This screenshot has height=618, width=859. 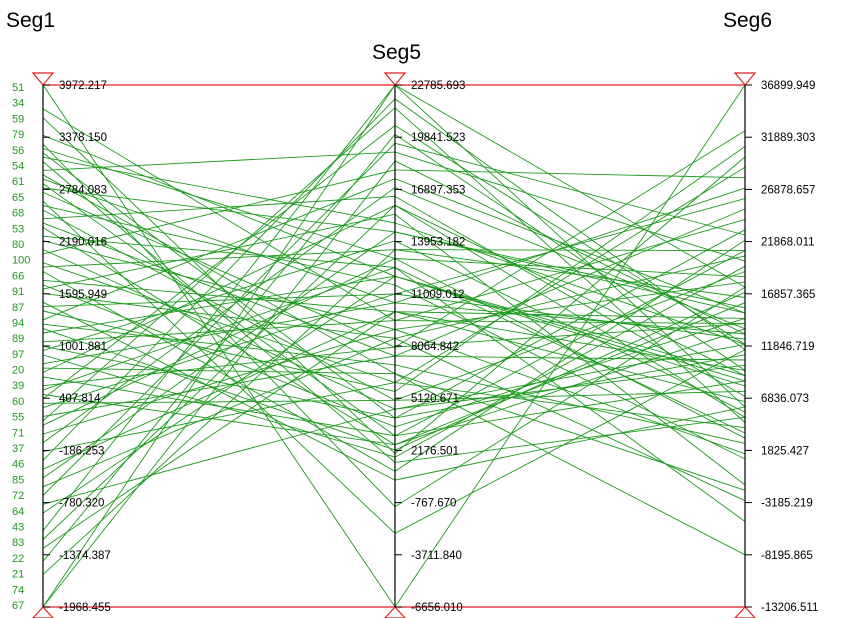 I want to click on case-label: 89, so click(x=18, y=339).